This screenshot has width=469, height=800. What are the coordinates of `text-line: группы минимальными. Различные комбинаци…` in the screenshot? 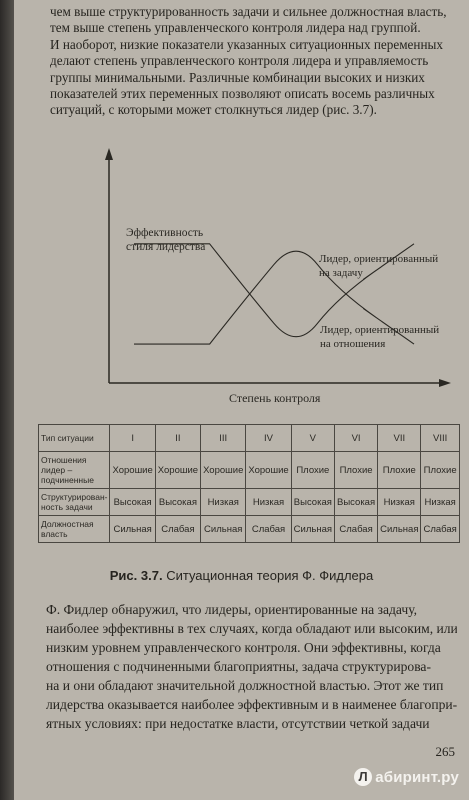 It's located at (237, 77).